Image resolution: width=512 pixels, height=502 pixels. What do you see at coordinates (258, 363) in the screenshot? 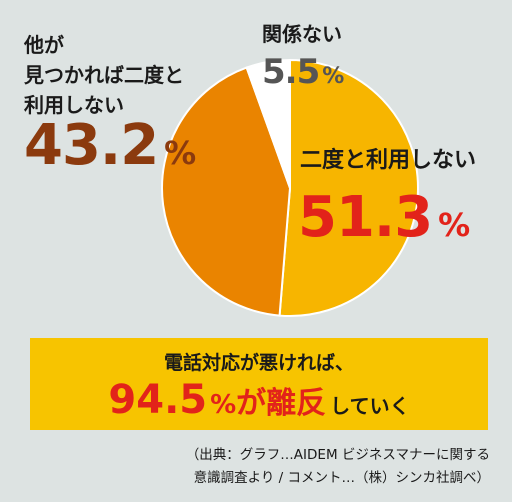
I see `banner-line1: 電話対応が悪ければ、` at bounding box center [258, 363].